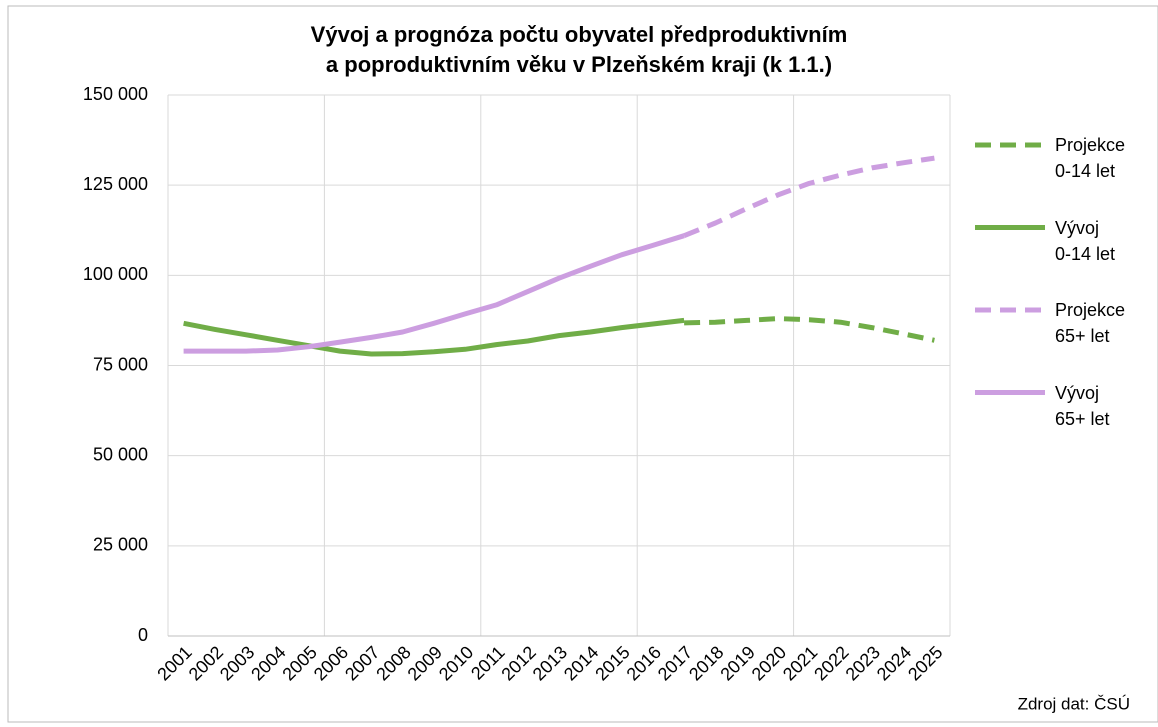  I want to click on x-tick-label: 2025, so click(925, 663).